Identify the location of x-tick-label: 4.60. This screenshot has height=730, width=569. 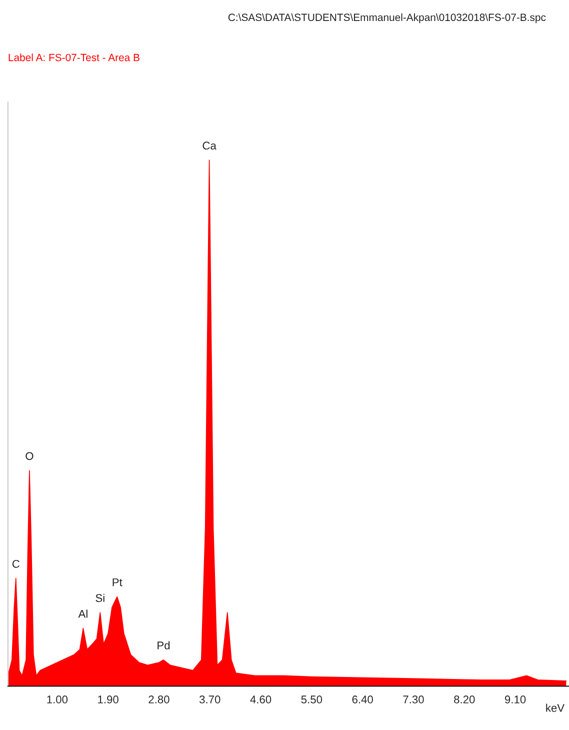
(261, 700).